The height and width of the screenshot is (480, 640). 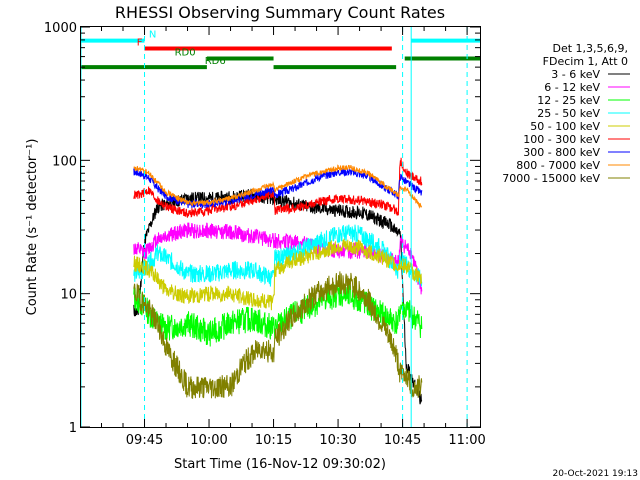 I want to click on flag-label-n: N, so click(x=152, y=35).